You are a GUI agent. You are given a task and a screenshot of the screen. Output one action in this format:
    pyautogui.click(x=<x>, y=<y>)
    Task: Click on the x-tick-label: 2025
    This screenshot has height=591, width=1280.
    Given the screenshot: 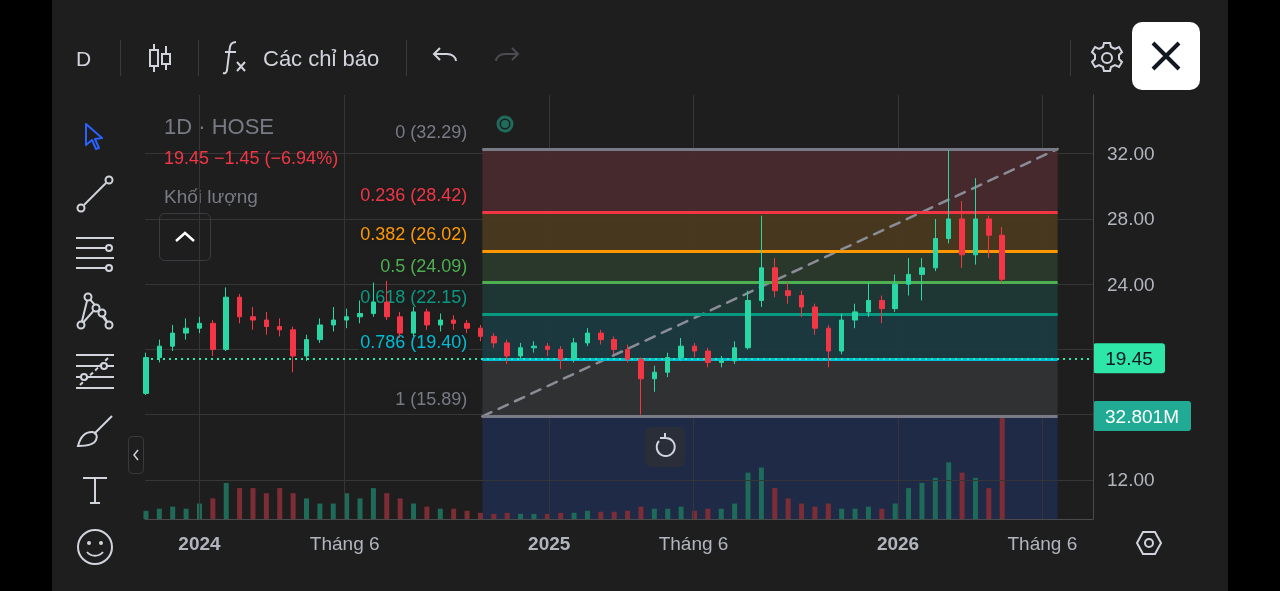 What is the action you would take?
    pyautogui.click(x=549, y=543)
    